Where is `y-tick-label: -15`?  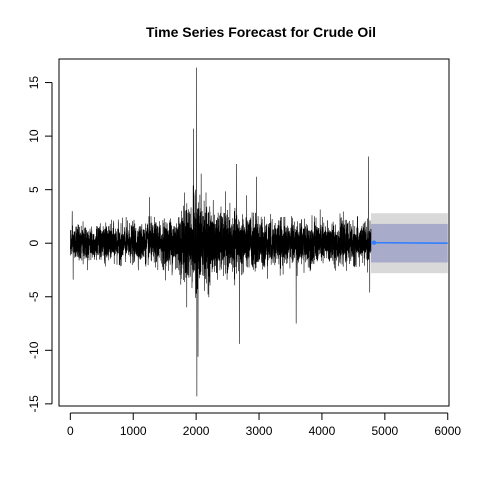 y-tick-label: -15 is located at coordinates (34, 404).